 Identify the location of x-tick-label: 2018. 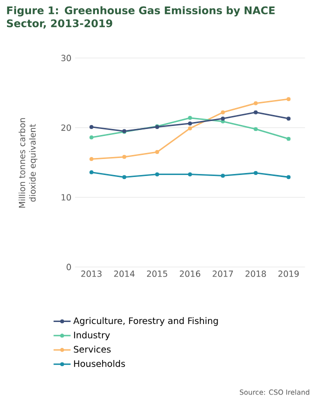
(256, 273).